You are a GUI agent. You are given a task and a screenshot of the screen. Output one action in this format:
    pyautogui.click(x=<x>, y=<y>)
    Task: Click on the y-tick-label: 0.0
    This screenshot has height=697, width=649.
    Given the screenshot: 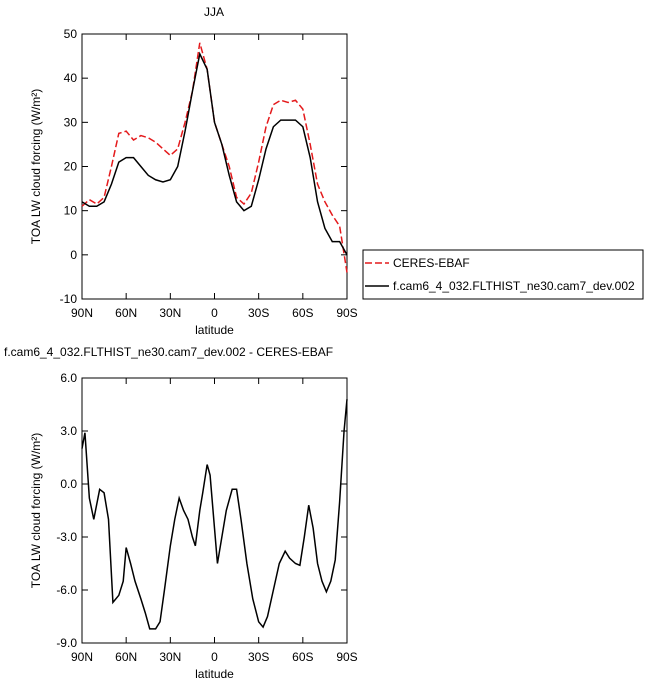 What is the action you would take?
    pyautogui.click(x=68, y=484)
    